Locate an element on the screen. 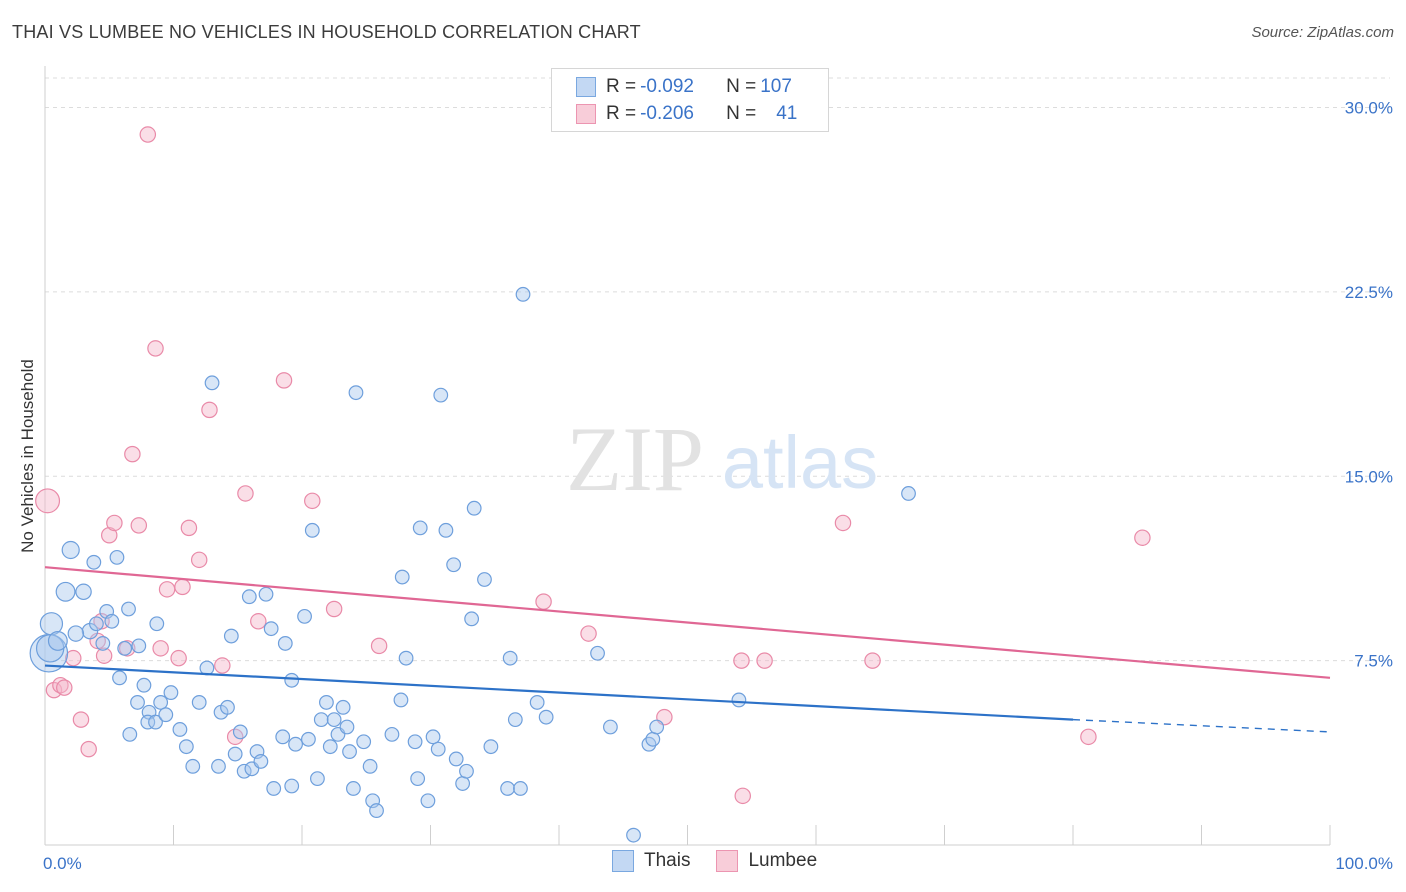 The height and width of the screenshot is (892, 1406). legend-n-label: N = is located at coordinates (741, 113).